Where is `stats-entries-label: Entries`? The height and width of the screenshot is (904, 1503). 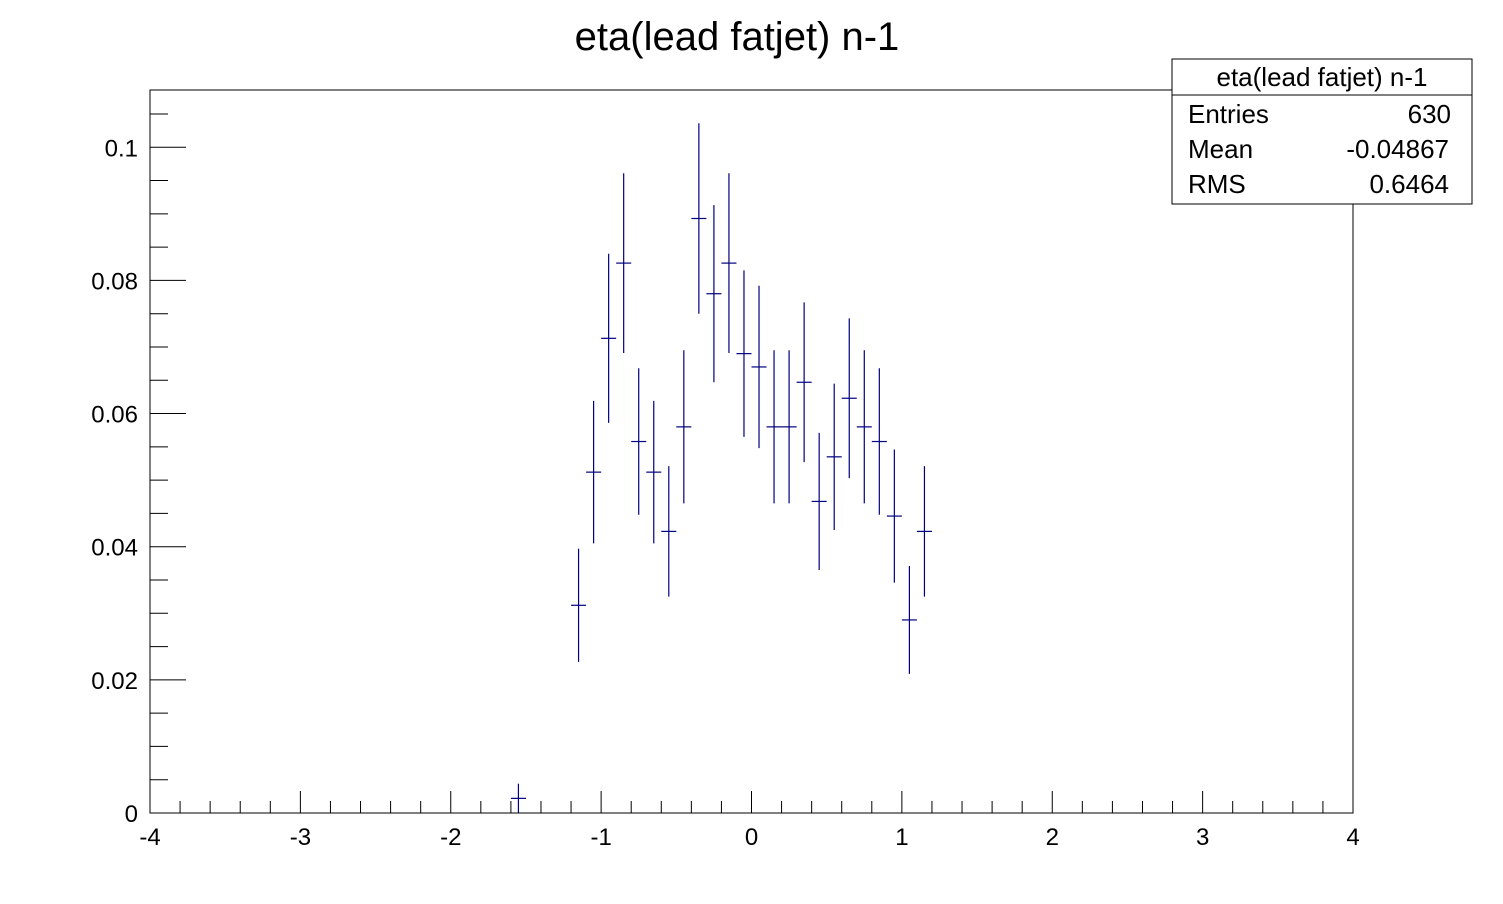
stats-entries-label: Entries is located at coordinates (1228, 114).